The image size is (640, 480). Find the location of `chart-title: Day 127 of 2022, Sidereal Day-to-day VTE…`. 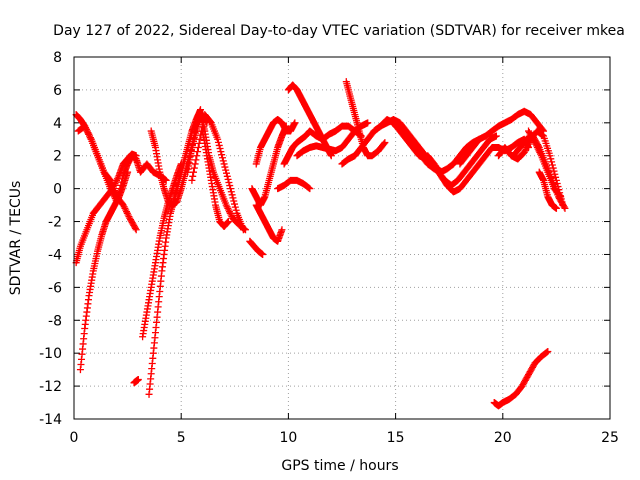

chart-title: Day 127 of 2022, Sidereal Day-to-day VTE… is located at coordinates (339, 31).